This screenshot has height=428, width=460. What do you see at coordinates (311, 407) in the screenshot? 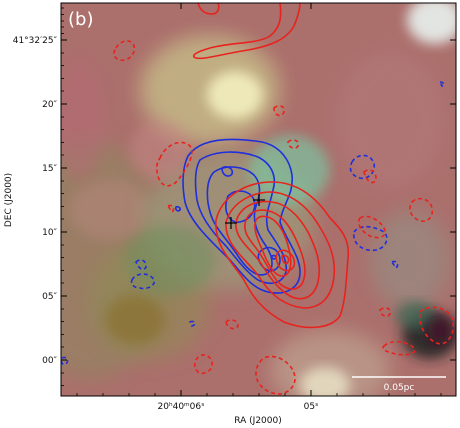
I see `x-tick-label: 05ˢ` at bounding box center [311, 407].